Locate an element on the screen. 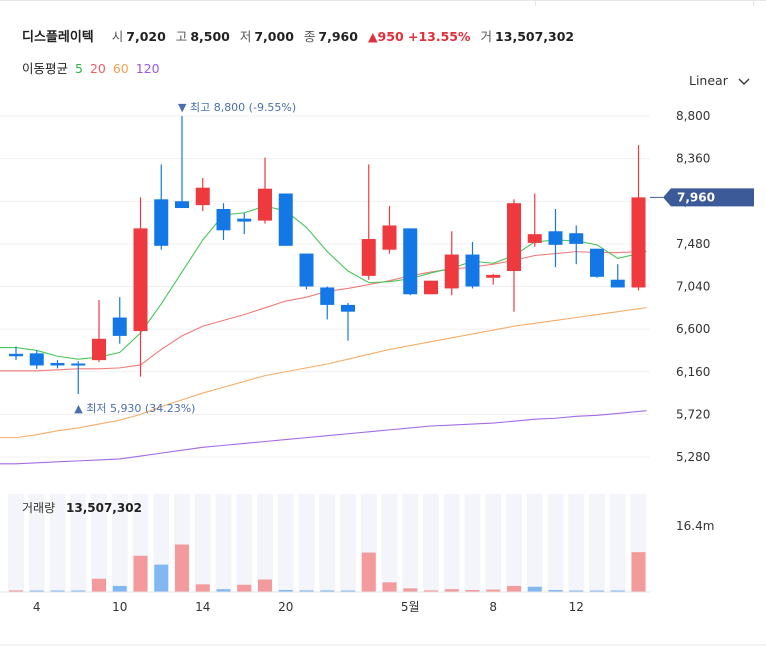 This screenshot has height=650, width=766. x-tick-label: 14 is located at coordinates (202, 607).